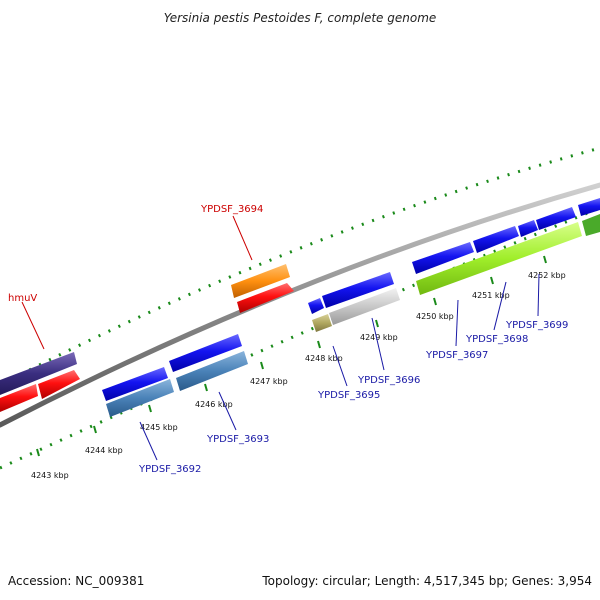 The image size is (600, 600). I want to click on tick-label-4243: 4243 kbp, so click(50, 475).